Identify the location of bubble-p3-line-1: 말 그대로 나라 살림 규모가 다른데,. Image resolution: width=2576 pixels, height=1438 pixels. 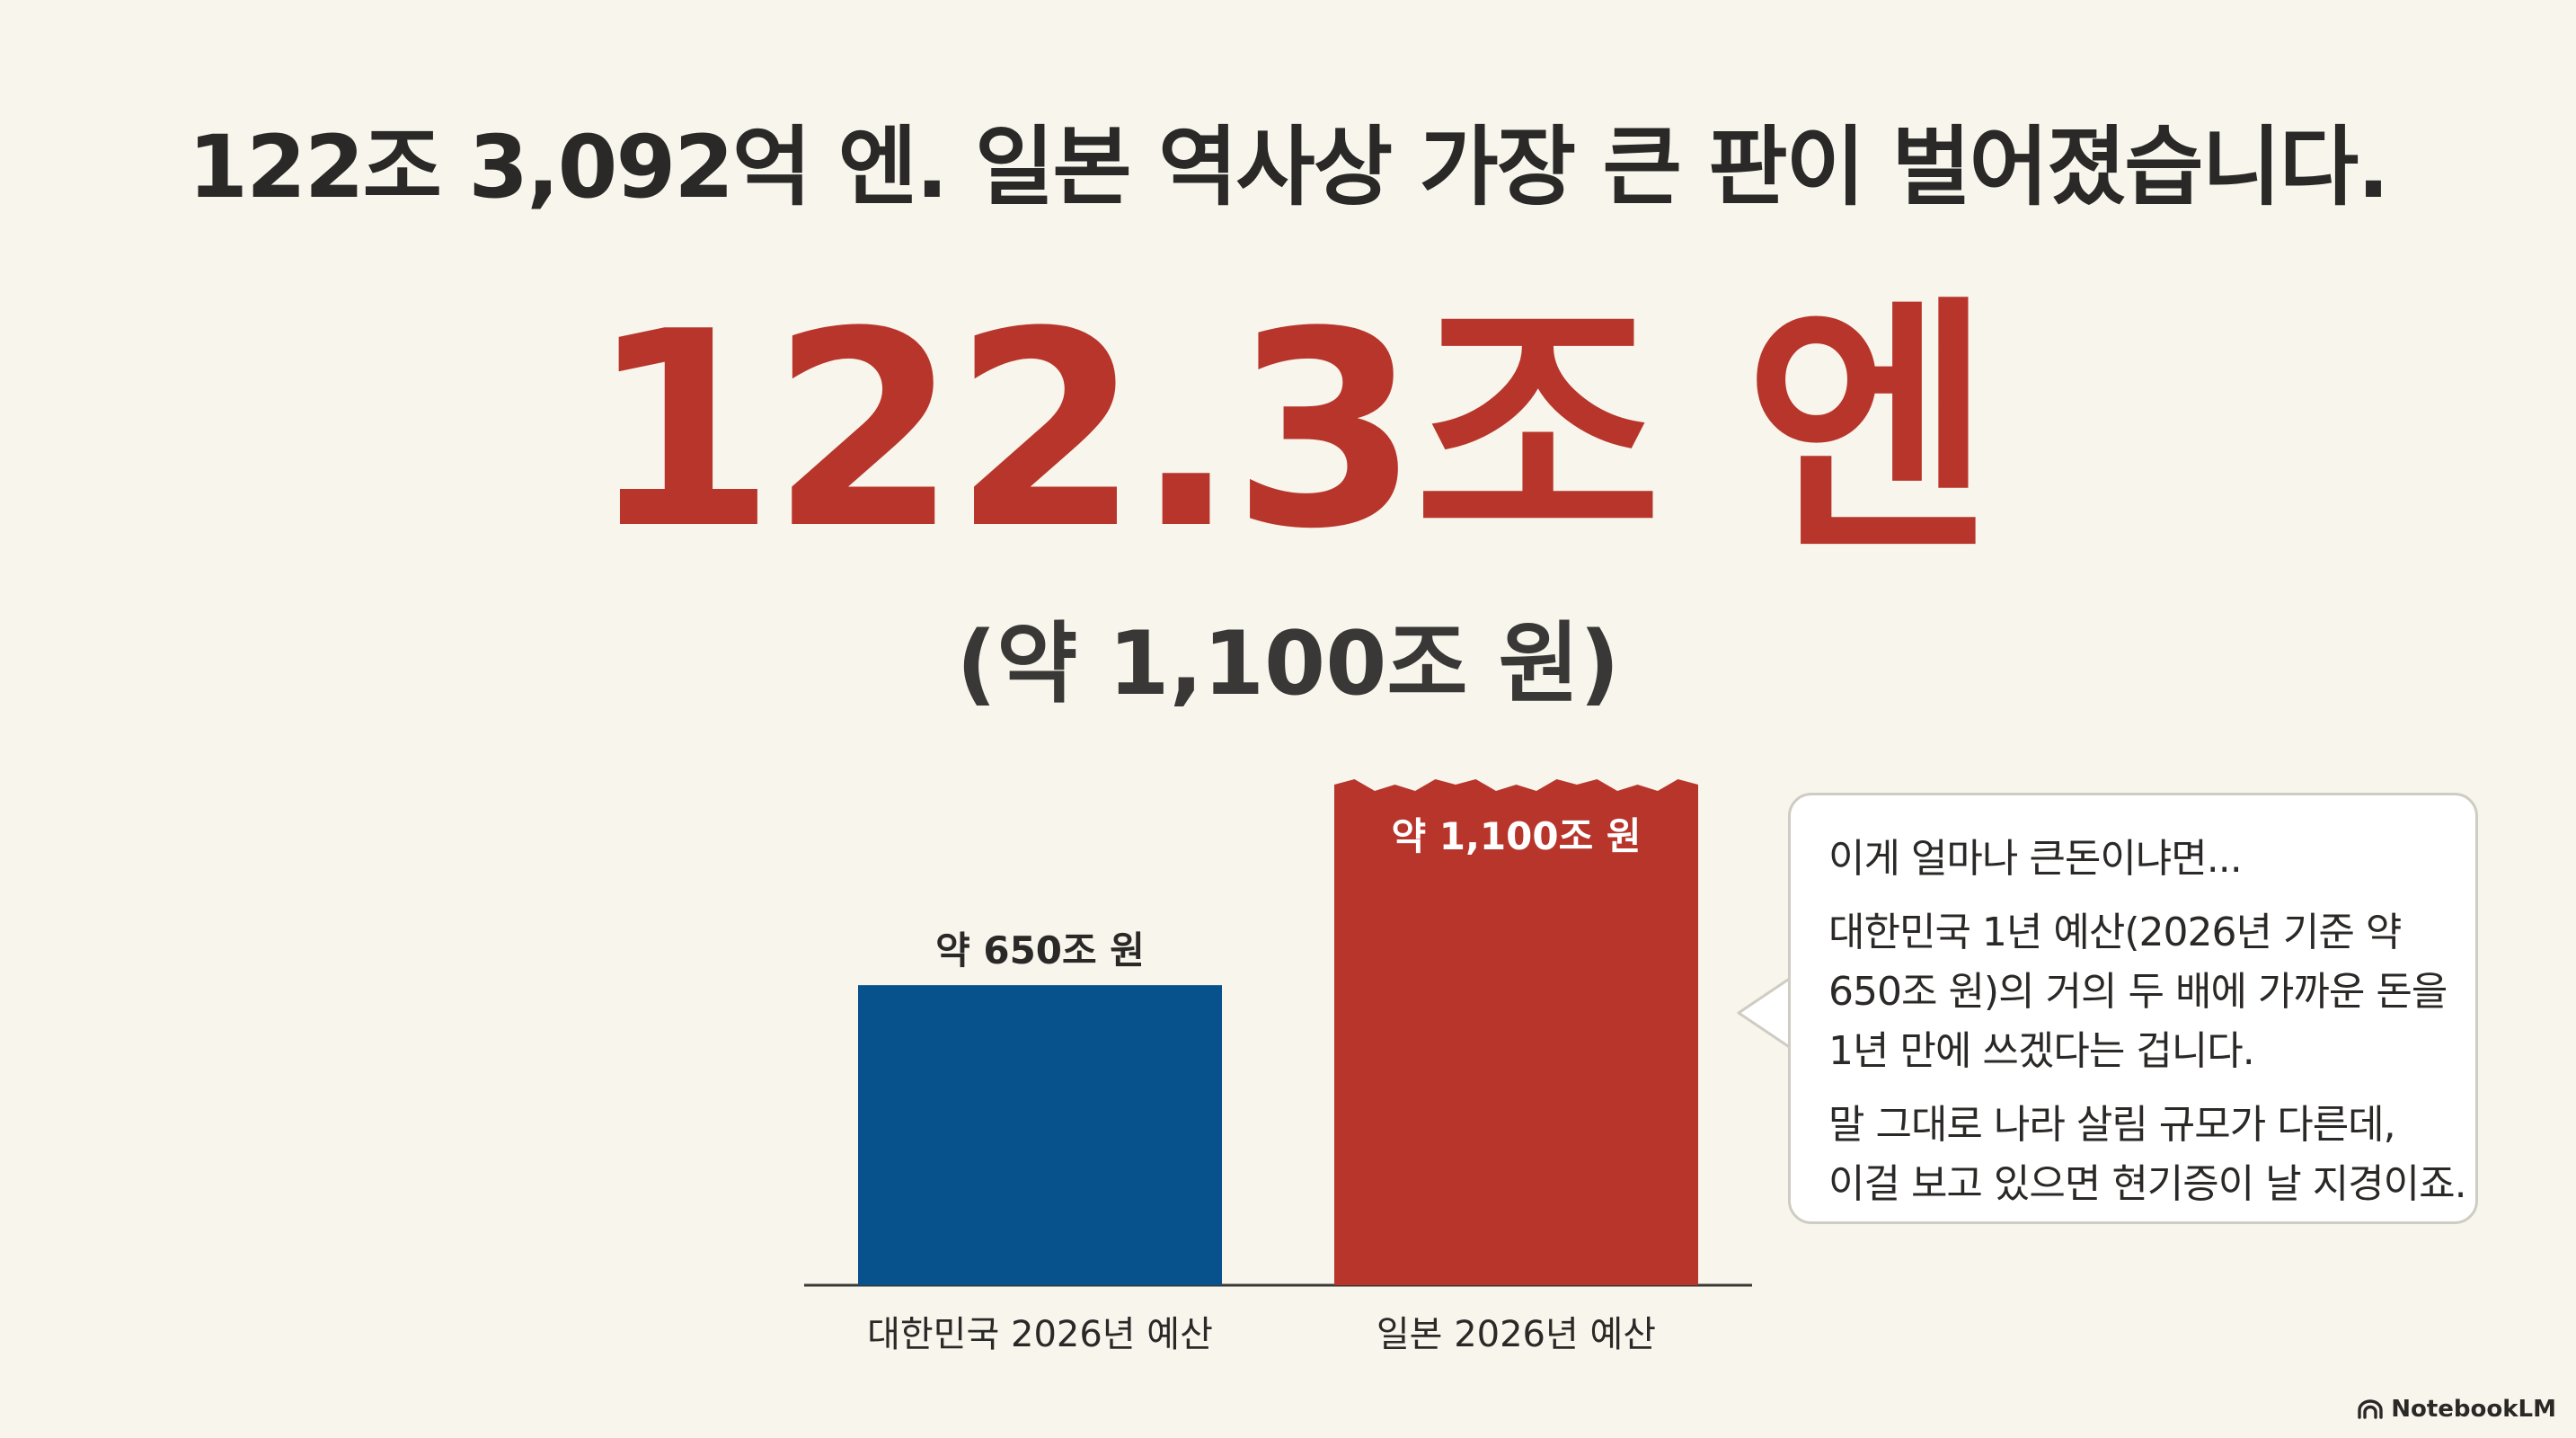
(2112, 1125).